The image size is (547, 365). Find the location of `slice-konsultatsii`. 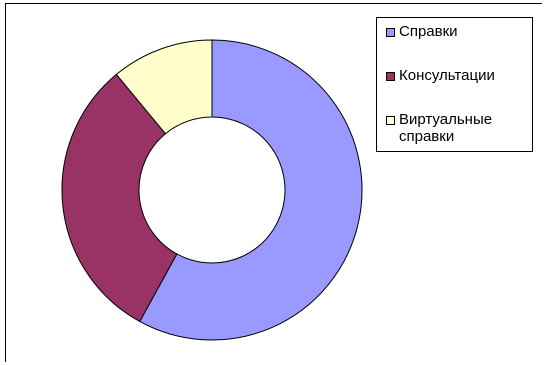

slice-konsultatsii is located at coordinates (119, 198).